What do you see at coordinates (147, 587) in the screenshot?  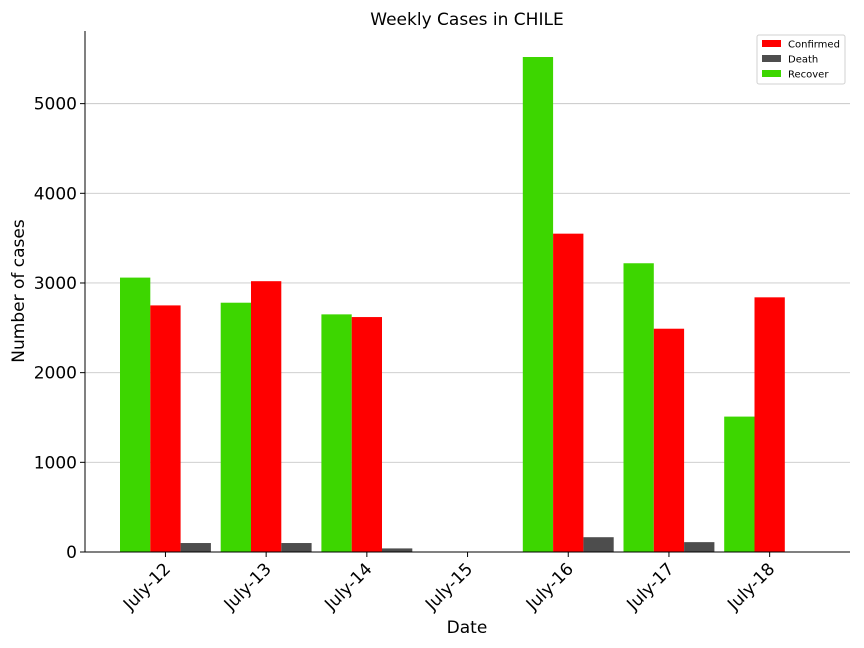 I see `x-tick-label: July-12` at bounding box center [147, 587].